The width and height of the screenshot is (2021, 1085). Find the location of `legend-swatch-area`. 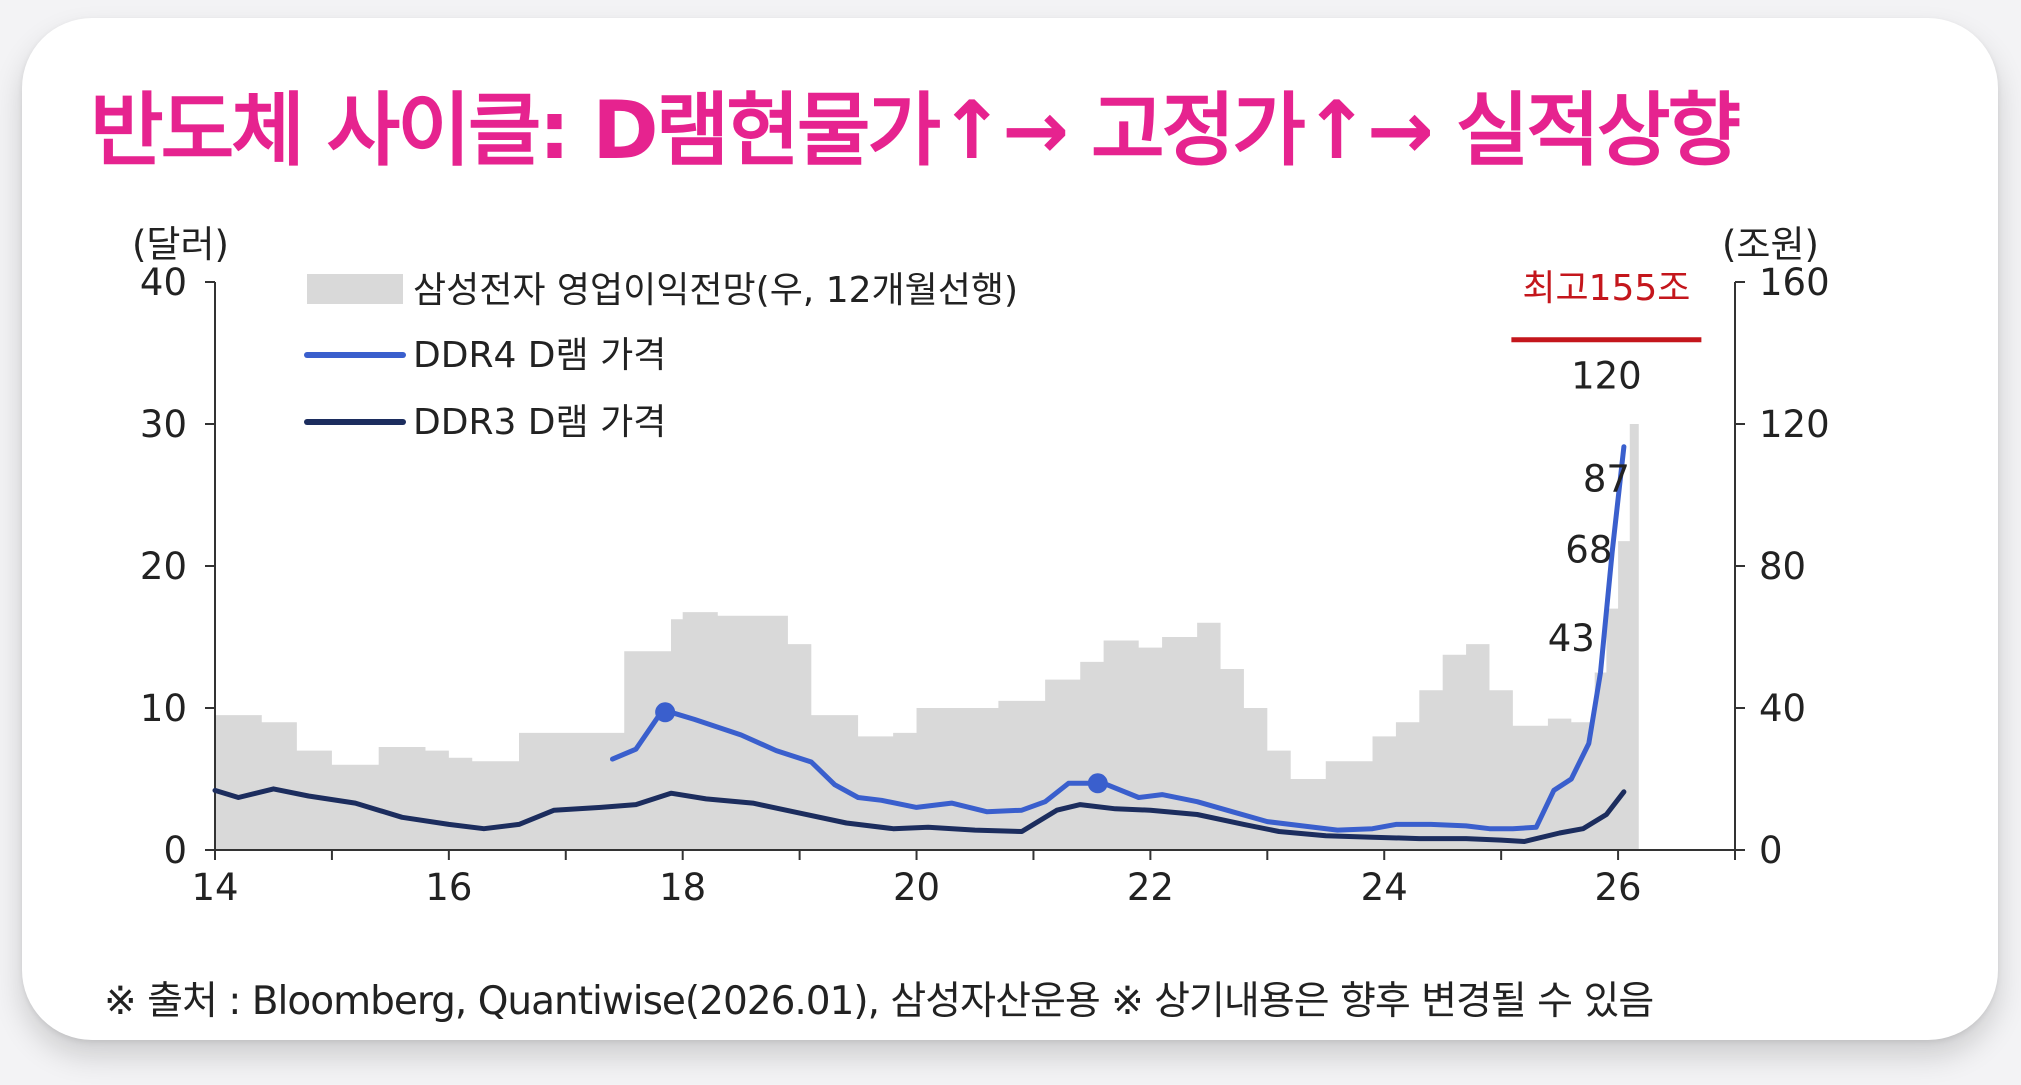

legend-swatch-area is located at coordinates (355, 289).